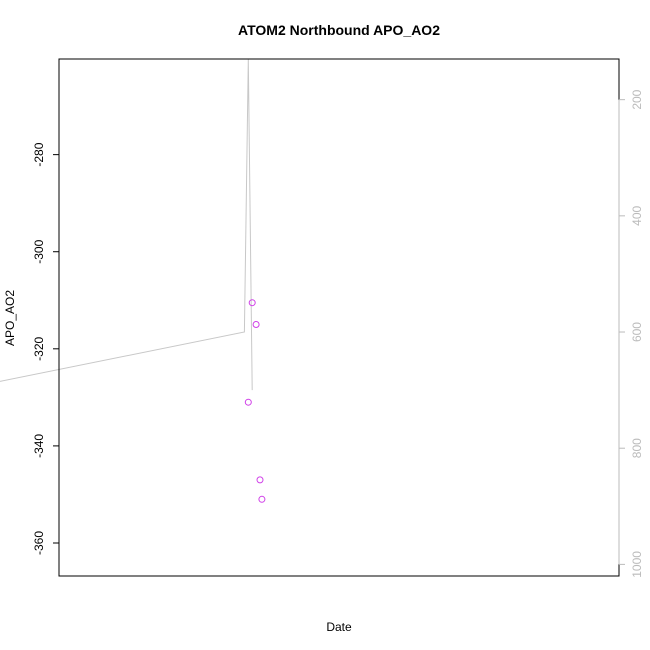 The width and height of the screenshot is (650, 650). What do you see at coordinates (255, 401) in the screenshot?
I see `data-points` at bounding box center [255, 401].